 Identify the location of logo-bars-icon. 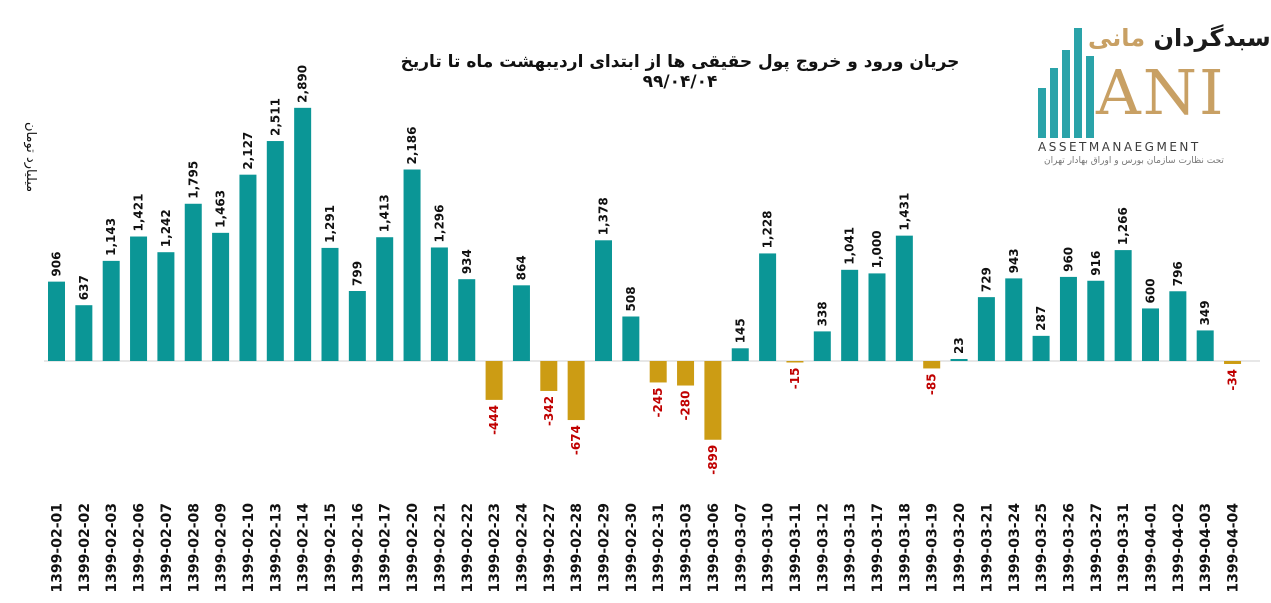
(1066, 83).